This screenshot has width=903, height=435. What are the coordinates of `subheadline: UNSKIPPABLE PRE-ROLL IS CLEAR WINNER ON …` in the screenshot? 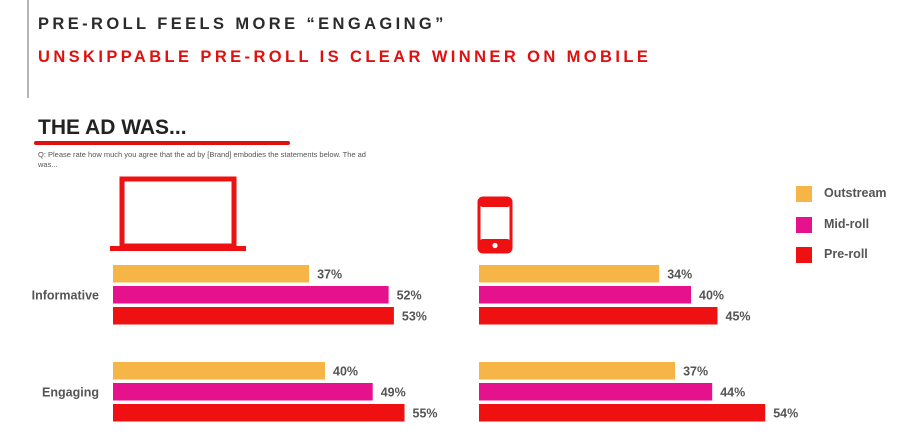 It's located at (345, 57).